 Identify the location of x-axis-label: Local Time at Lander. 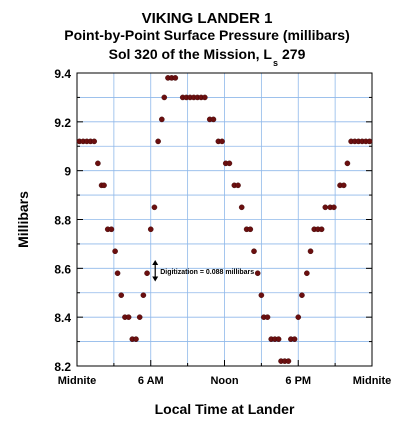
(225, 409).